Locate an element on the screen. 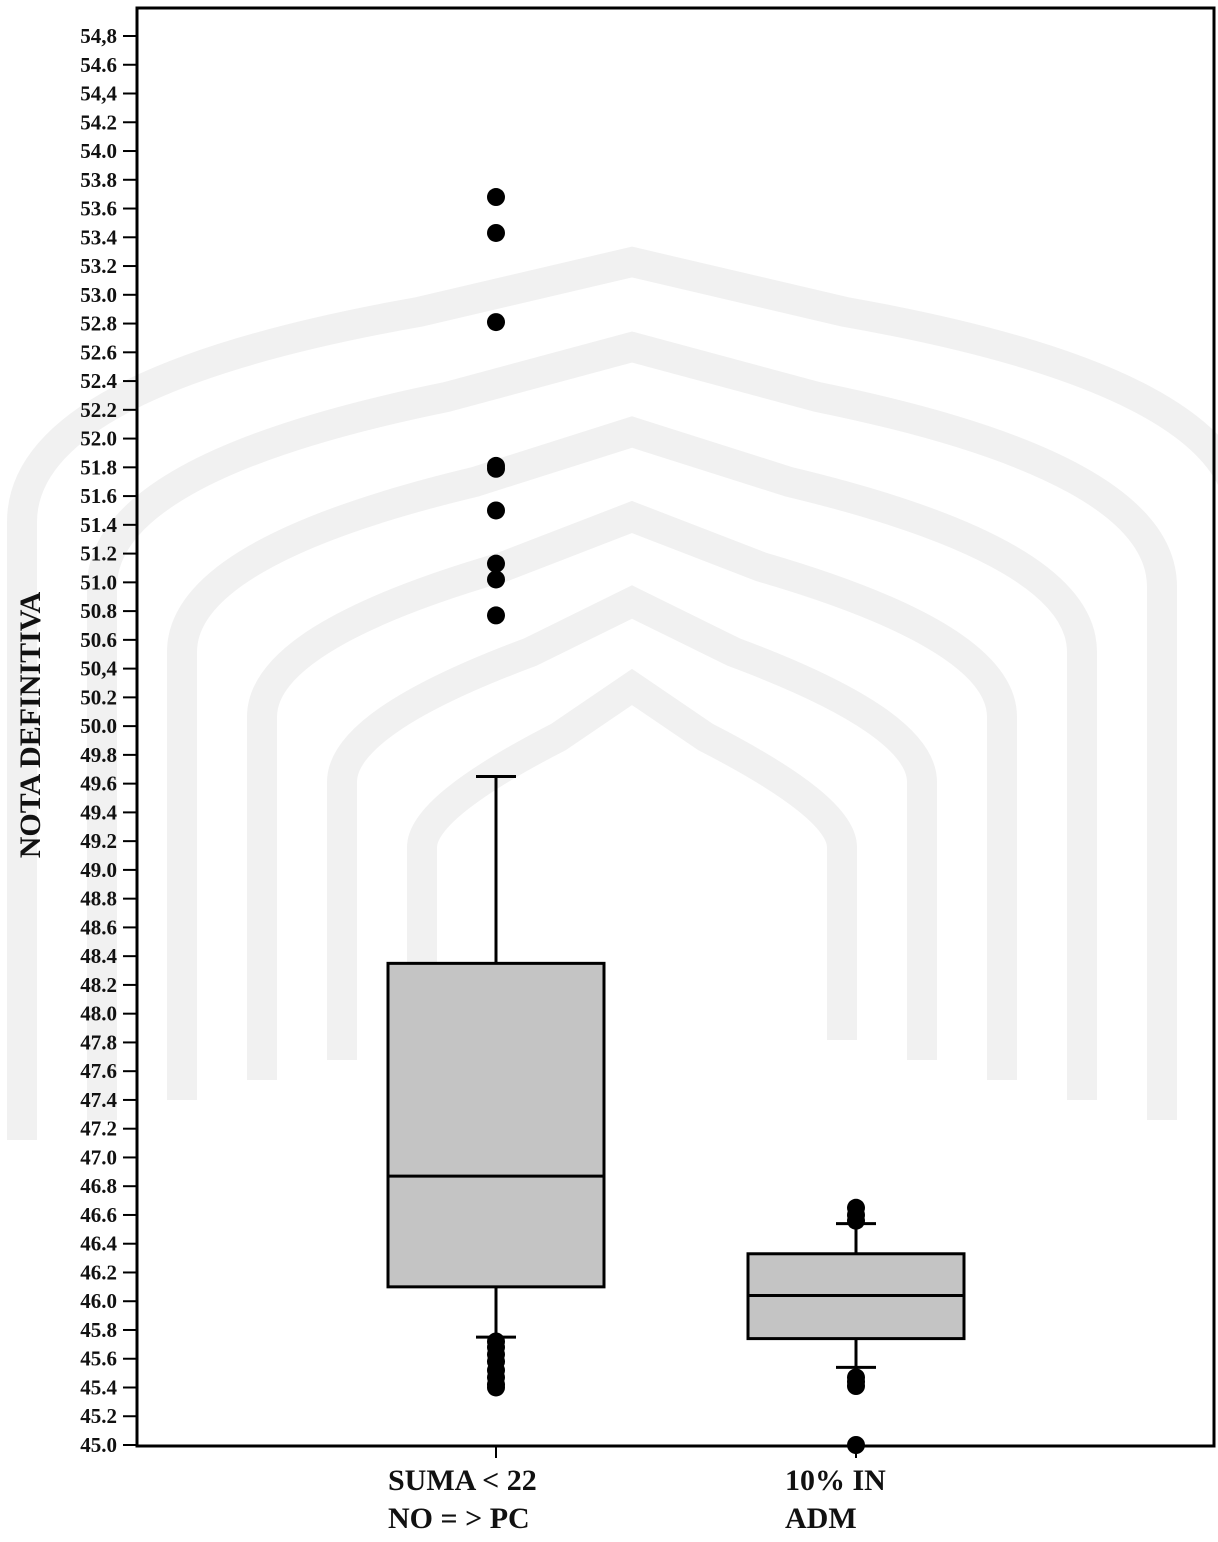 Image resolution: width=1218 pixels, height=1542 pixels. y-tick-label: 52.4 is located at coordinates (98, 381).